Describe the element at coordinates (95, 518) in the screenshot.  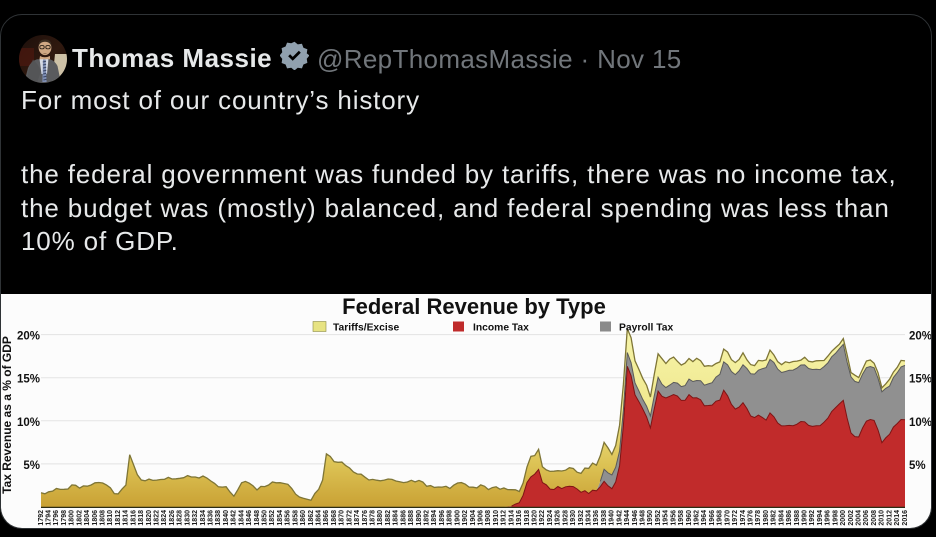
I see `svg-text: 1806` at that location.